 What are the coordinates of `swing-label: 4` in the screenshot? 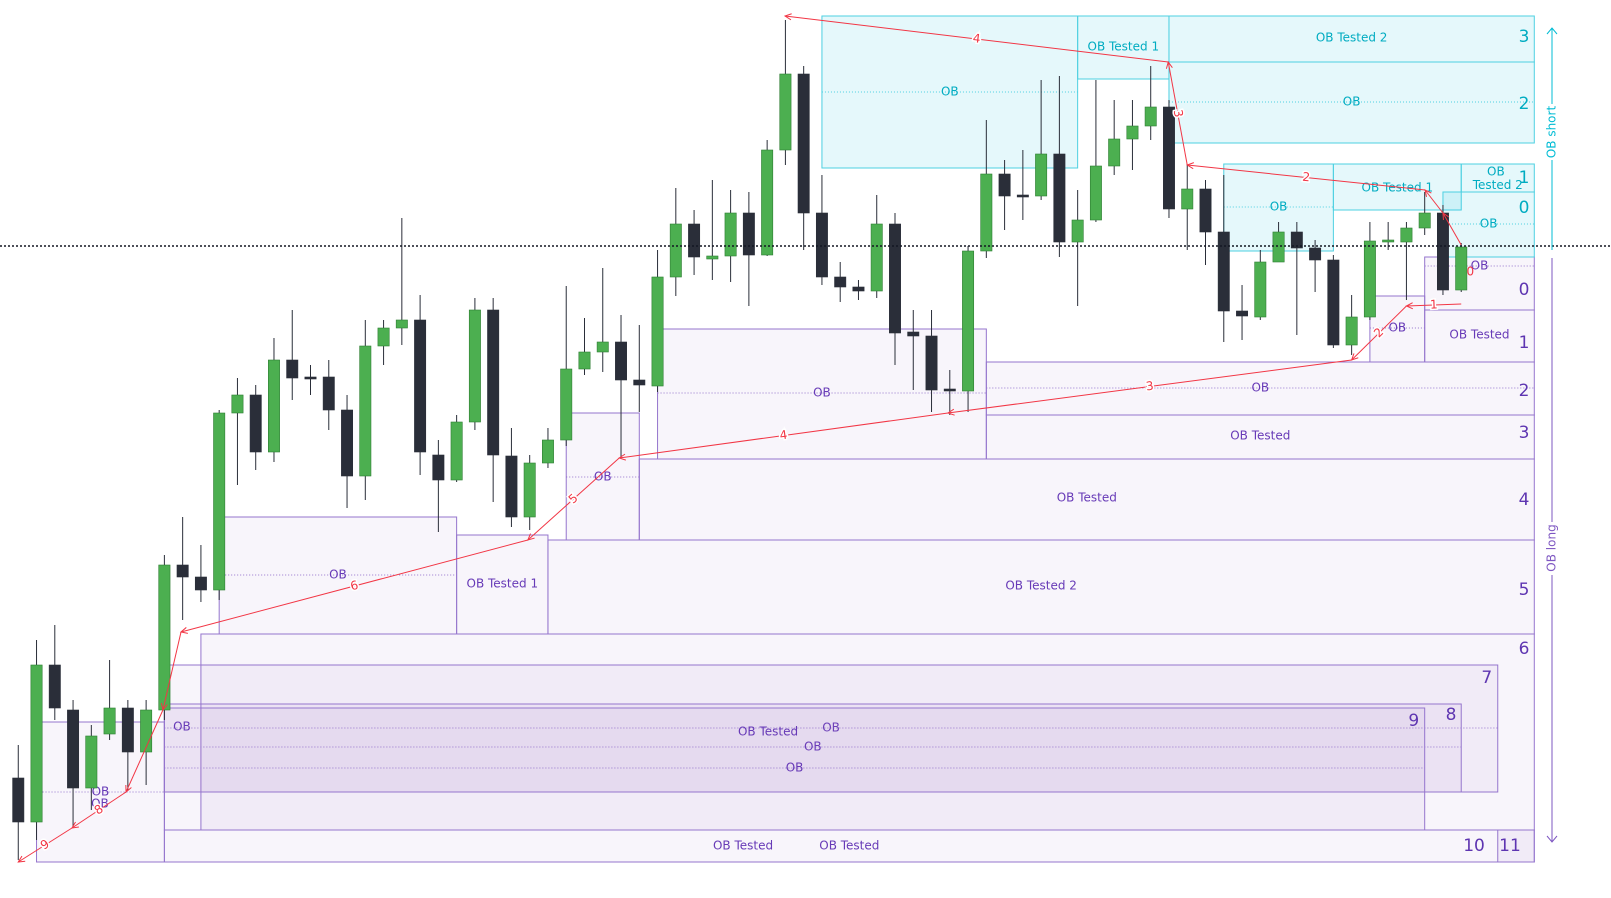 It's located at (976, 38).